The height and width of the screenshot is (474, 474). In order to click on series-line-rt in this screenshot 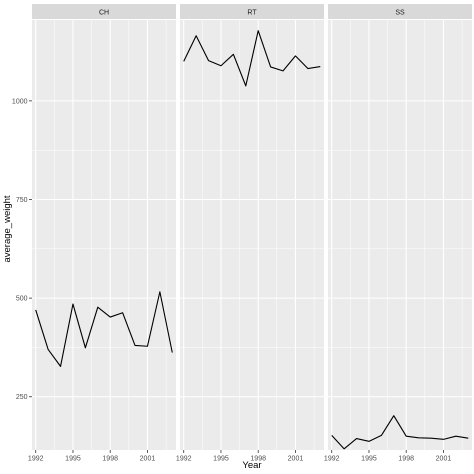, I will do `click(252, 58)`.